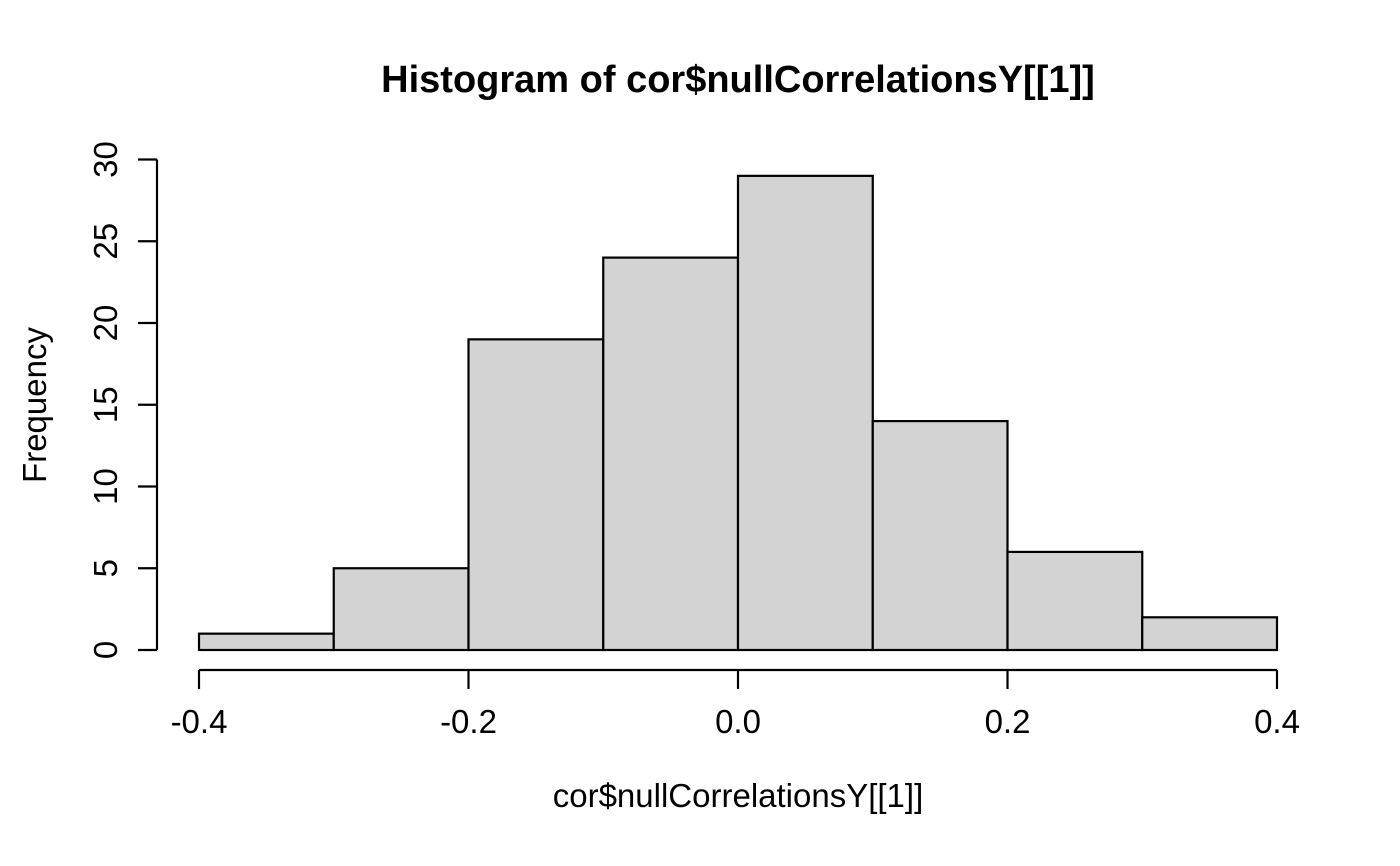 This screenshot has height=866, width=1400. What do you see at coordinates (105, 241) in the screenshot?
I see `y-tick-label: 25` at bounding box center [105, 241].